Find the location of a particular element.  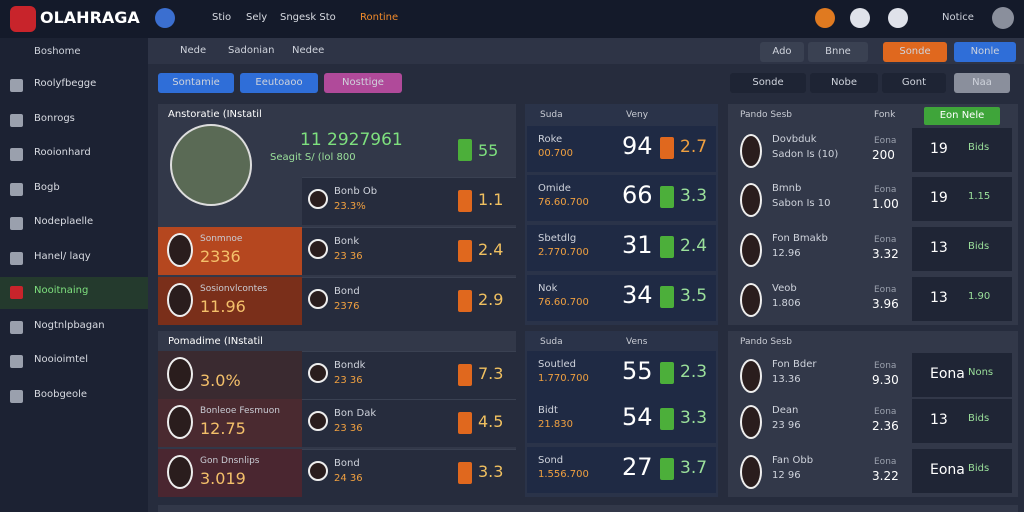

menu-item: Bonrogs is located at coordinates (54, 118).